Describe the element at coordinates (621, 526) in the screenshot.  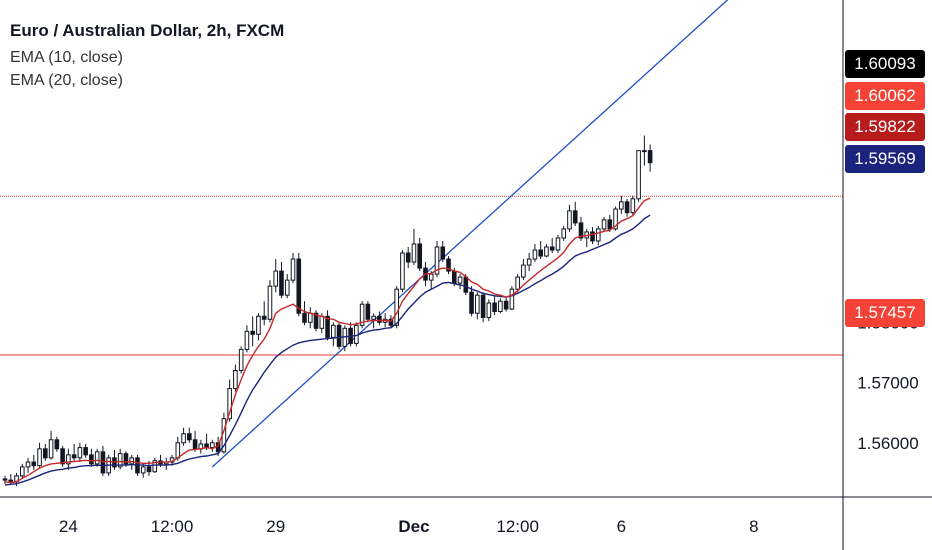
I see `time-tick-label: 6` at that location.